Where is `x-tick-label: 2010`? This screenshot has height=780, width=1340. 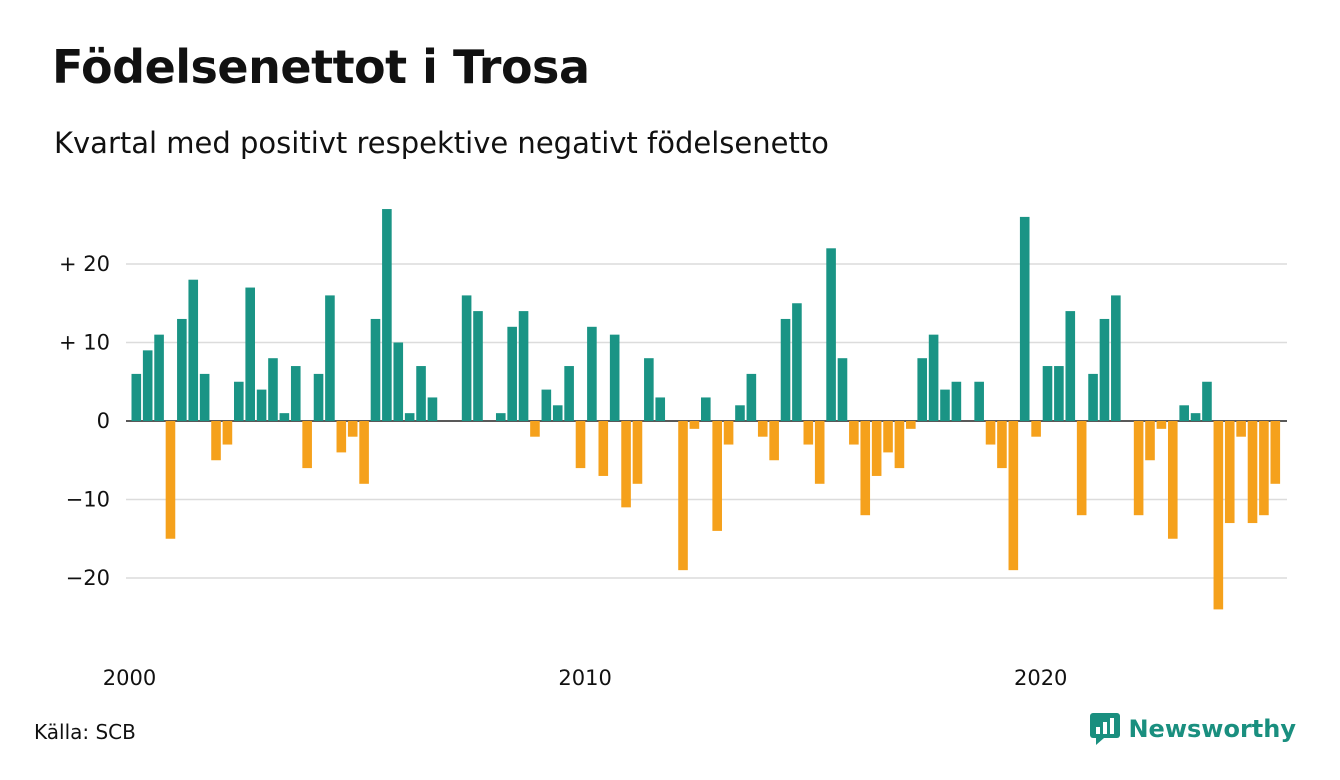
x-tick-label: 2010 is located at coordinates (584, 678).